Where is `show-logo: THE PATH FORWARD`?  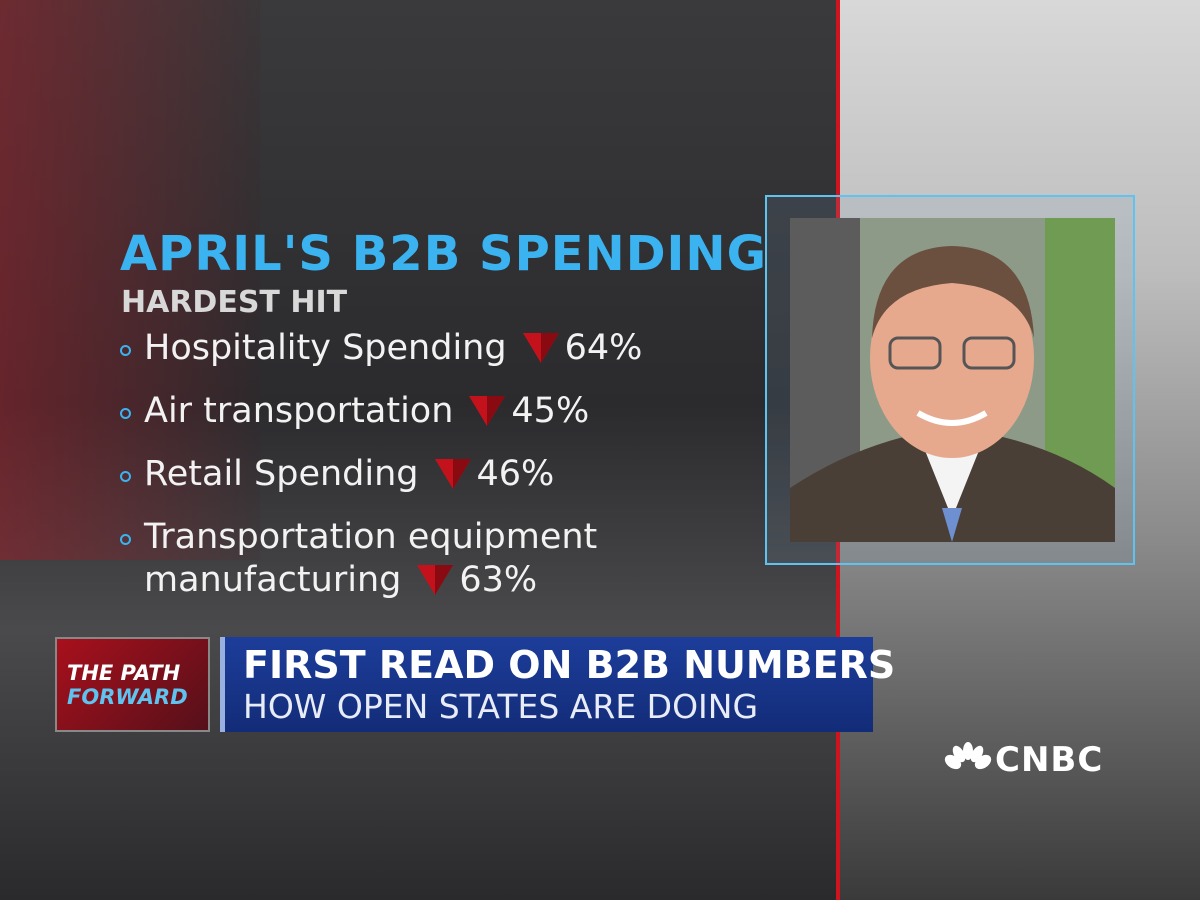 show-logo: THE PATH FORWARD is located at coordinates (132, 684).